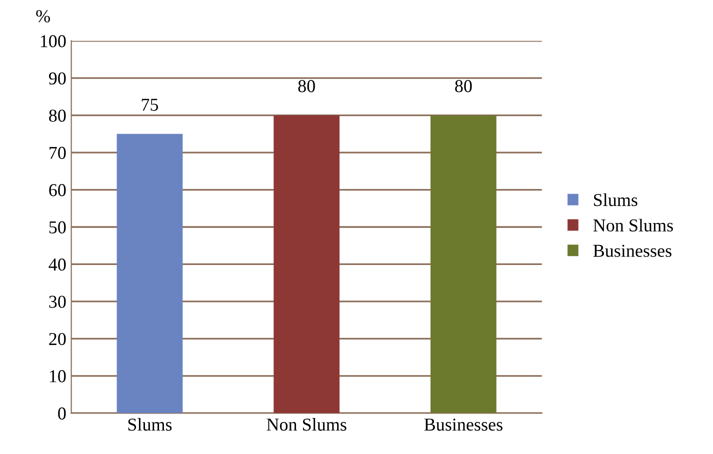 The image size is (713, 454). I want to click on x-tick-label: Slums, so click(150, 424).